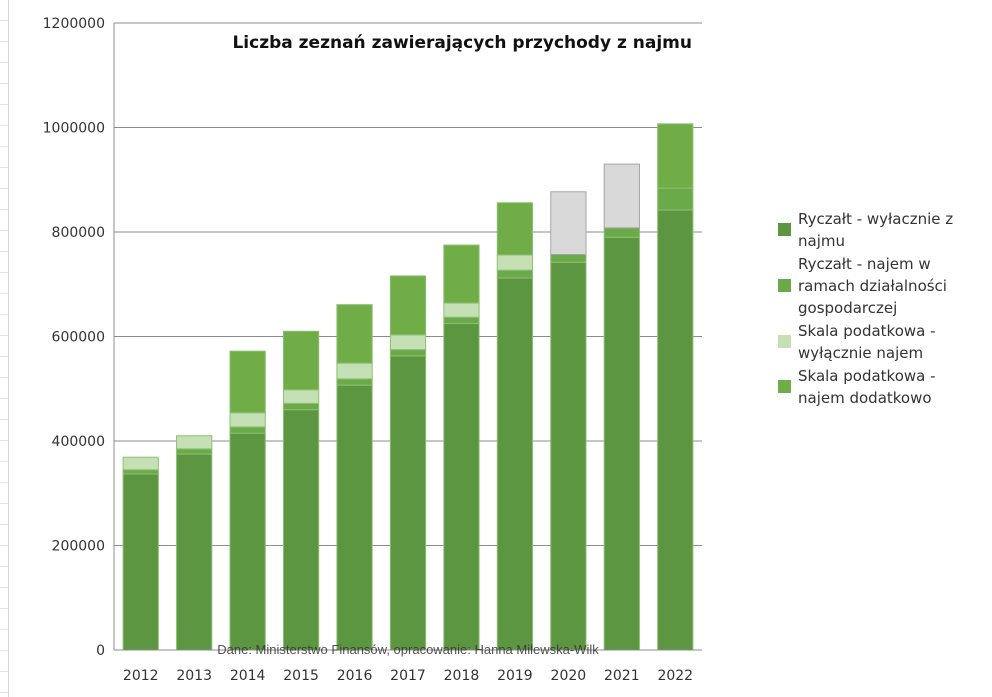  I want to click on y-tick-label: 1000000, so click(74, 129).